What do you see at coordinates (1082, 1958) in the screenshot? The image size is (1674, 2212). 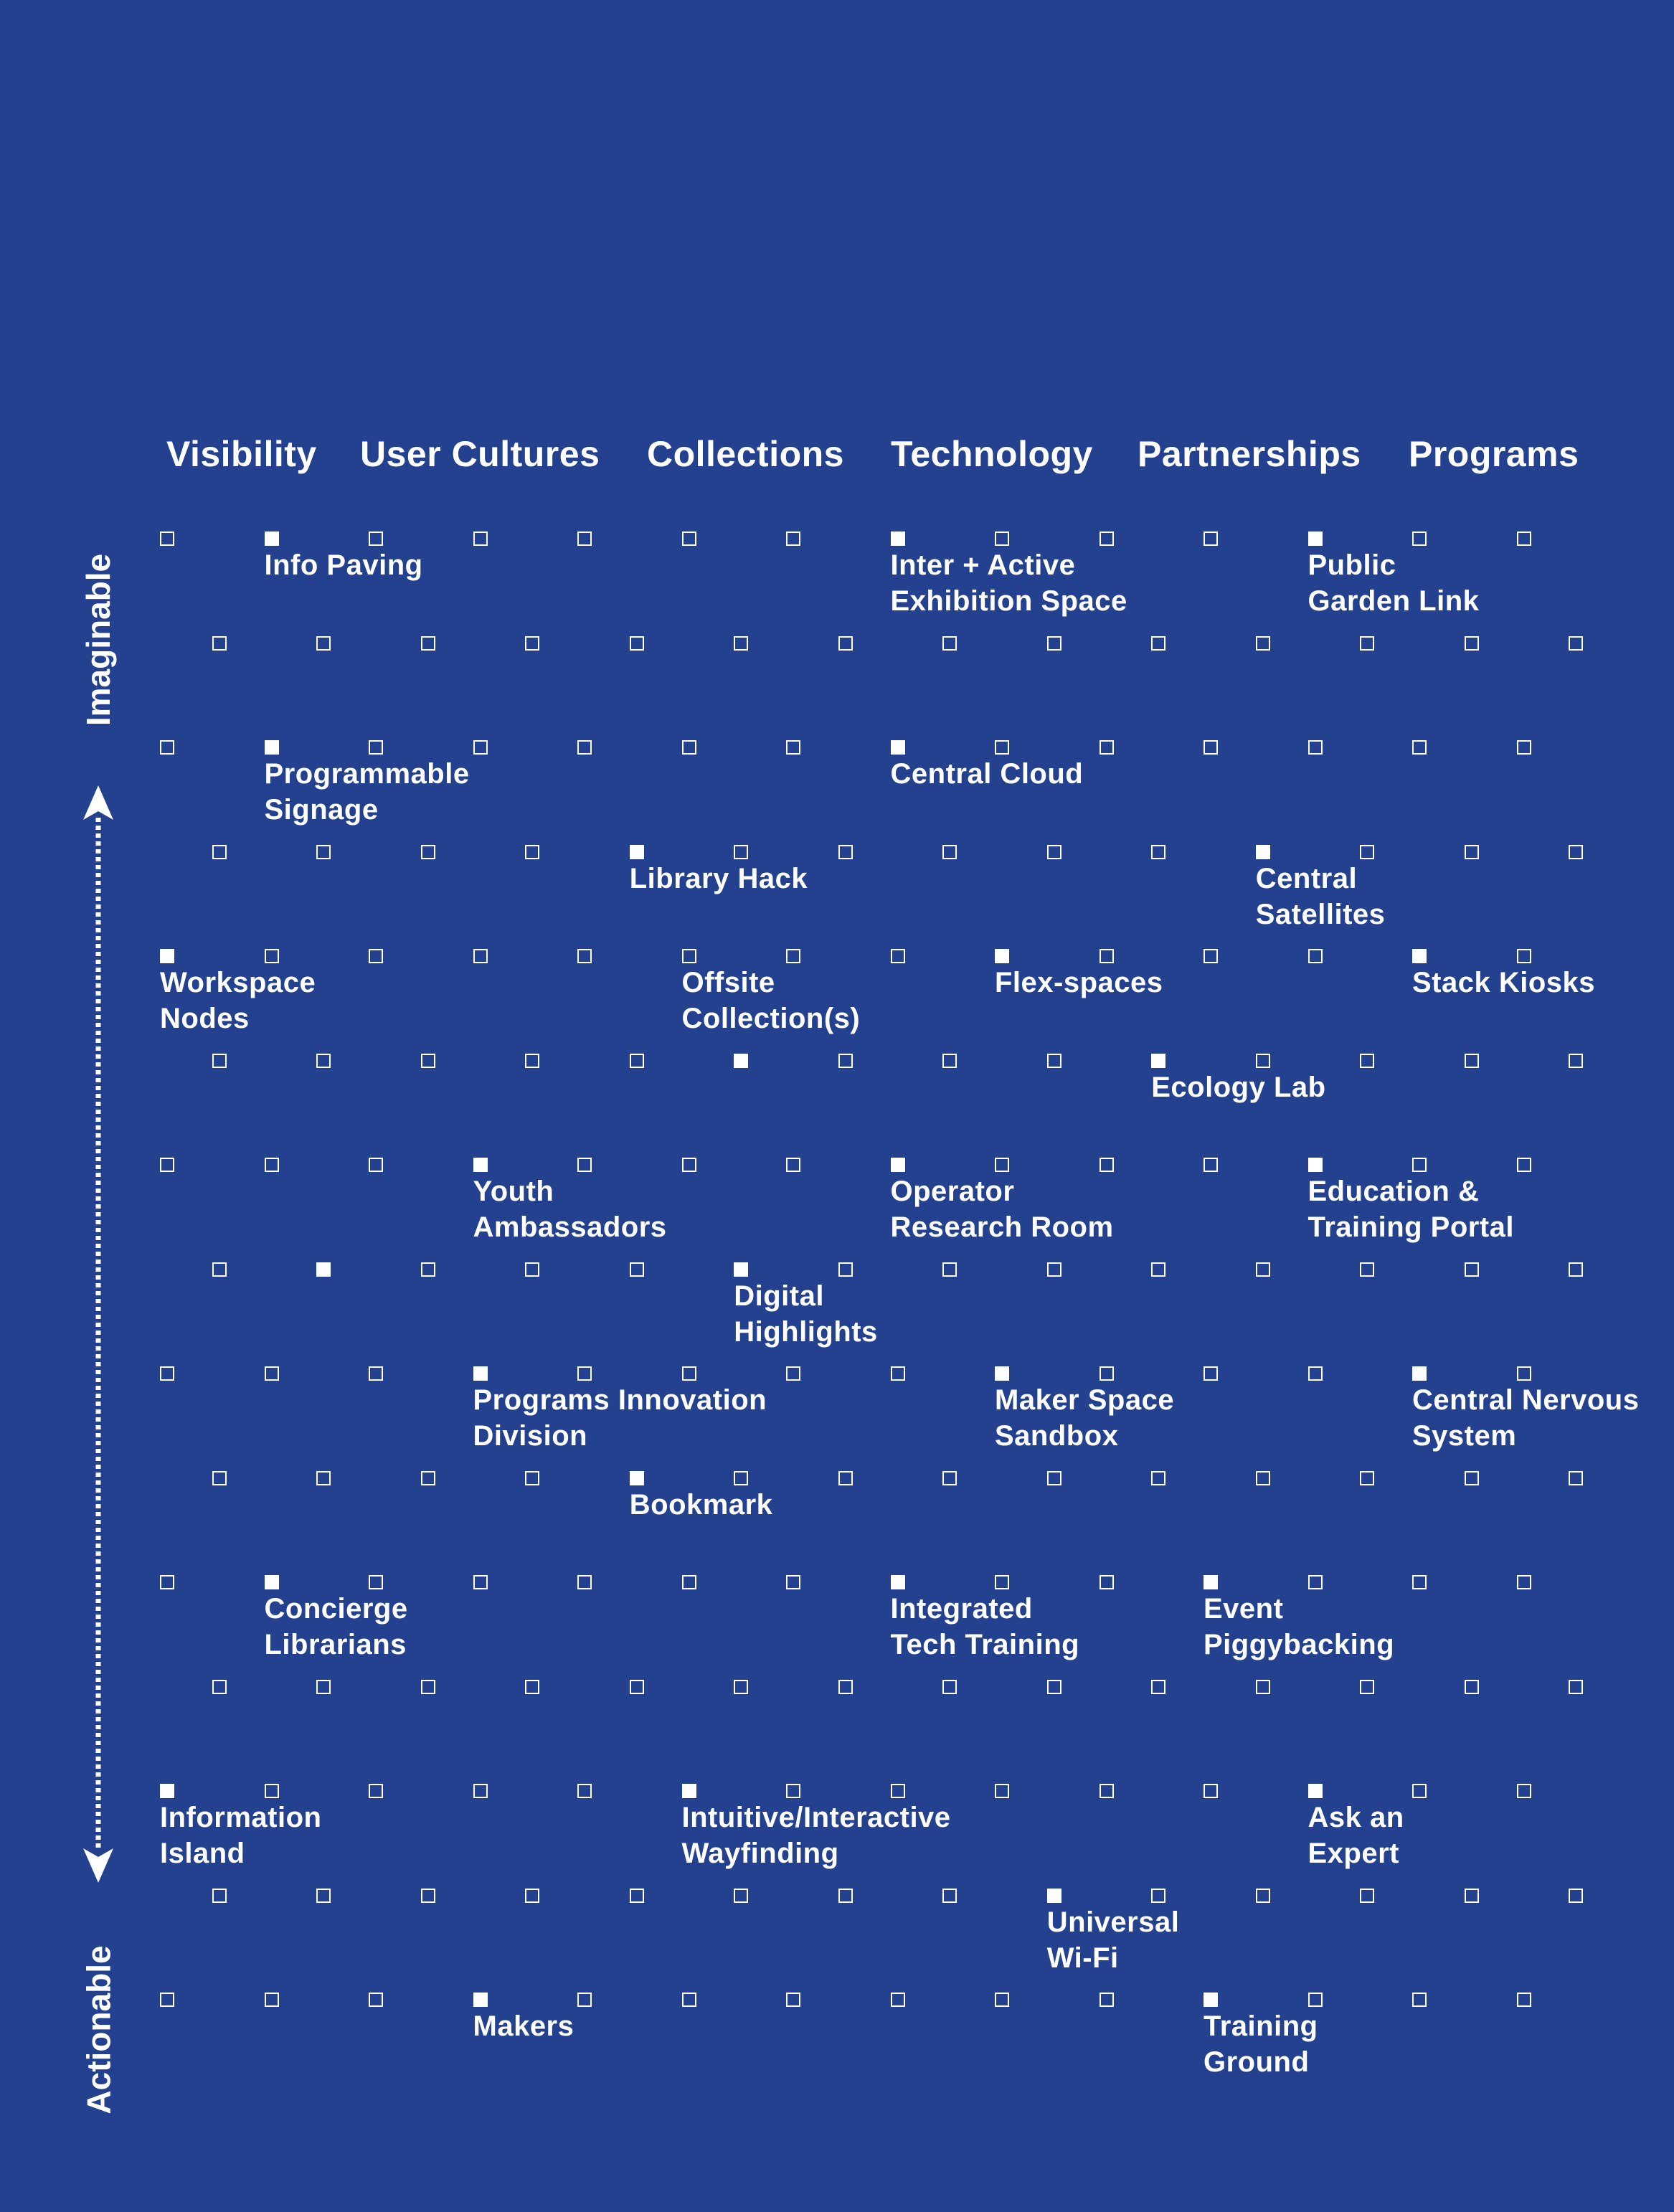 I see `idea-label-line: Wi-Fi` at bounding box center [1082, 1958].